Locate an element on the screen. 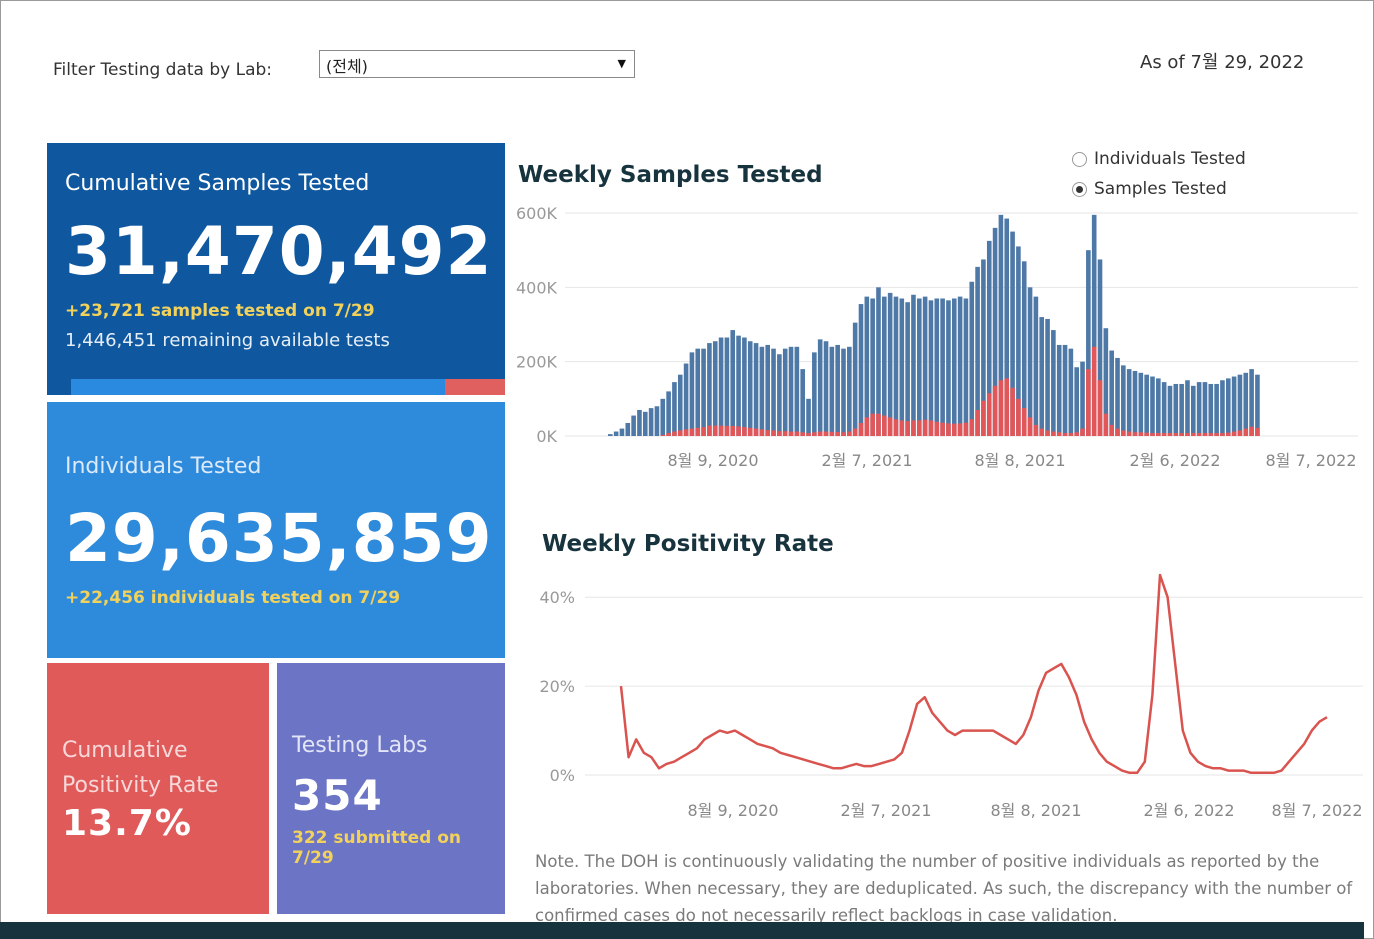 The height and width of the screenshot is (939, 1374). tests-used-bar is located at coordinates (258, 387).